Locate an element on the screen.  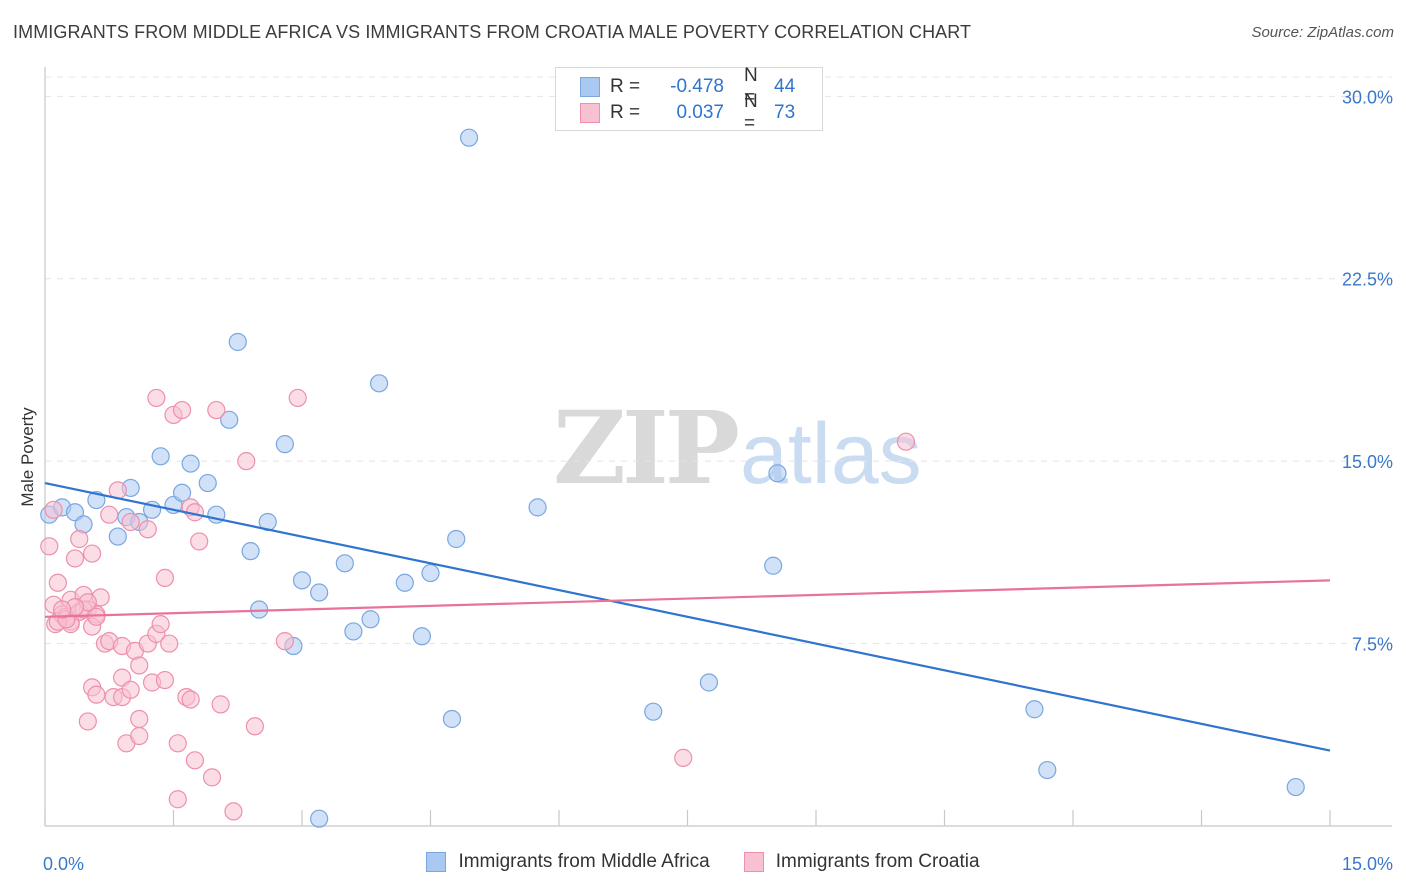
legend-swatch-croatia is located at coordinates (590, 113).